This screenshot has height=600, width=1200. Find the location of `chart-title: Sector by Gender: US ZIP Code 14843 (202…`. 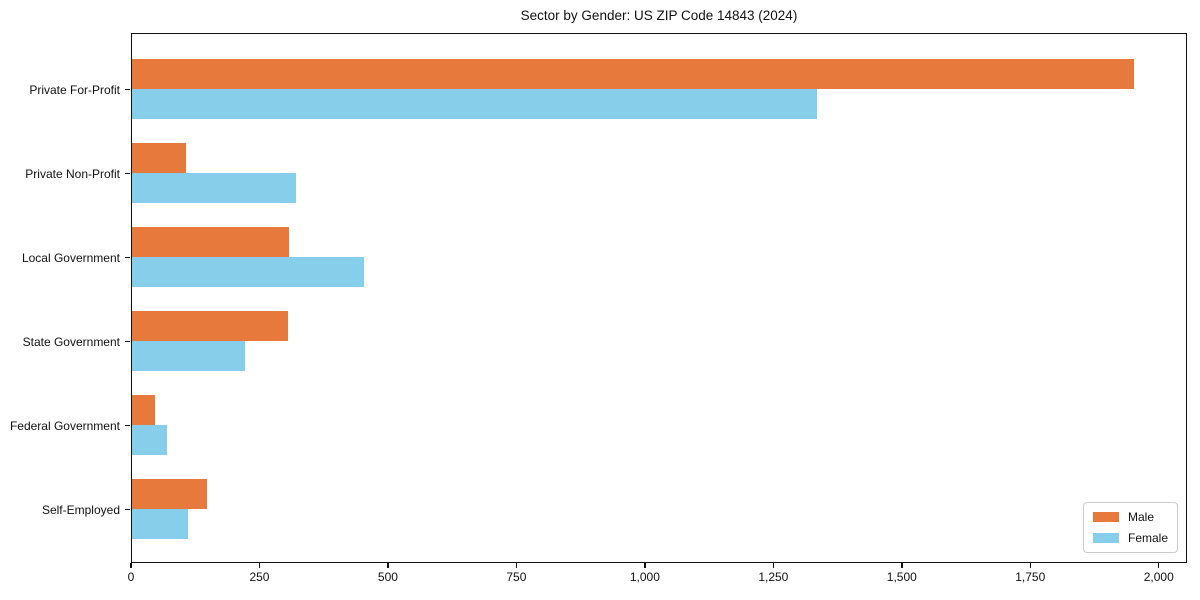

chart-title: Sector by Gender: US ZIP Code 14843 (202… is located at coordinates (659, 15).